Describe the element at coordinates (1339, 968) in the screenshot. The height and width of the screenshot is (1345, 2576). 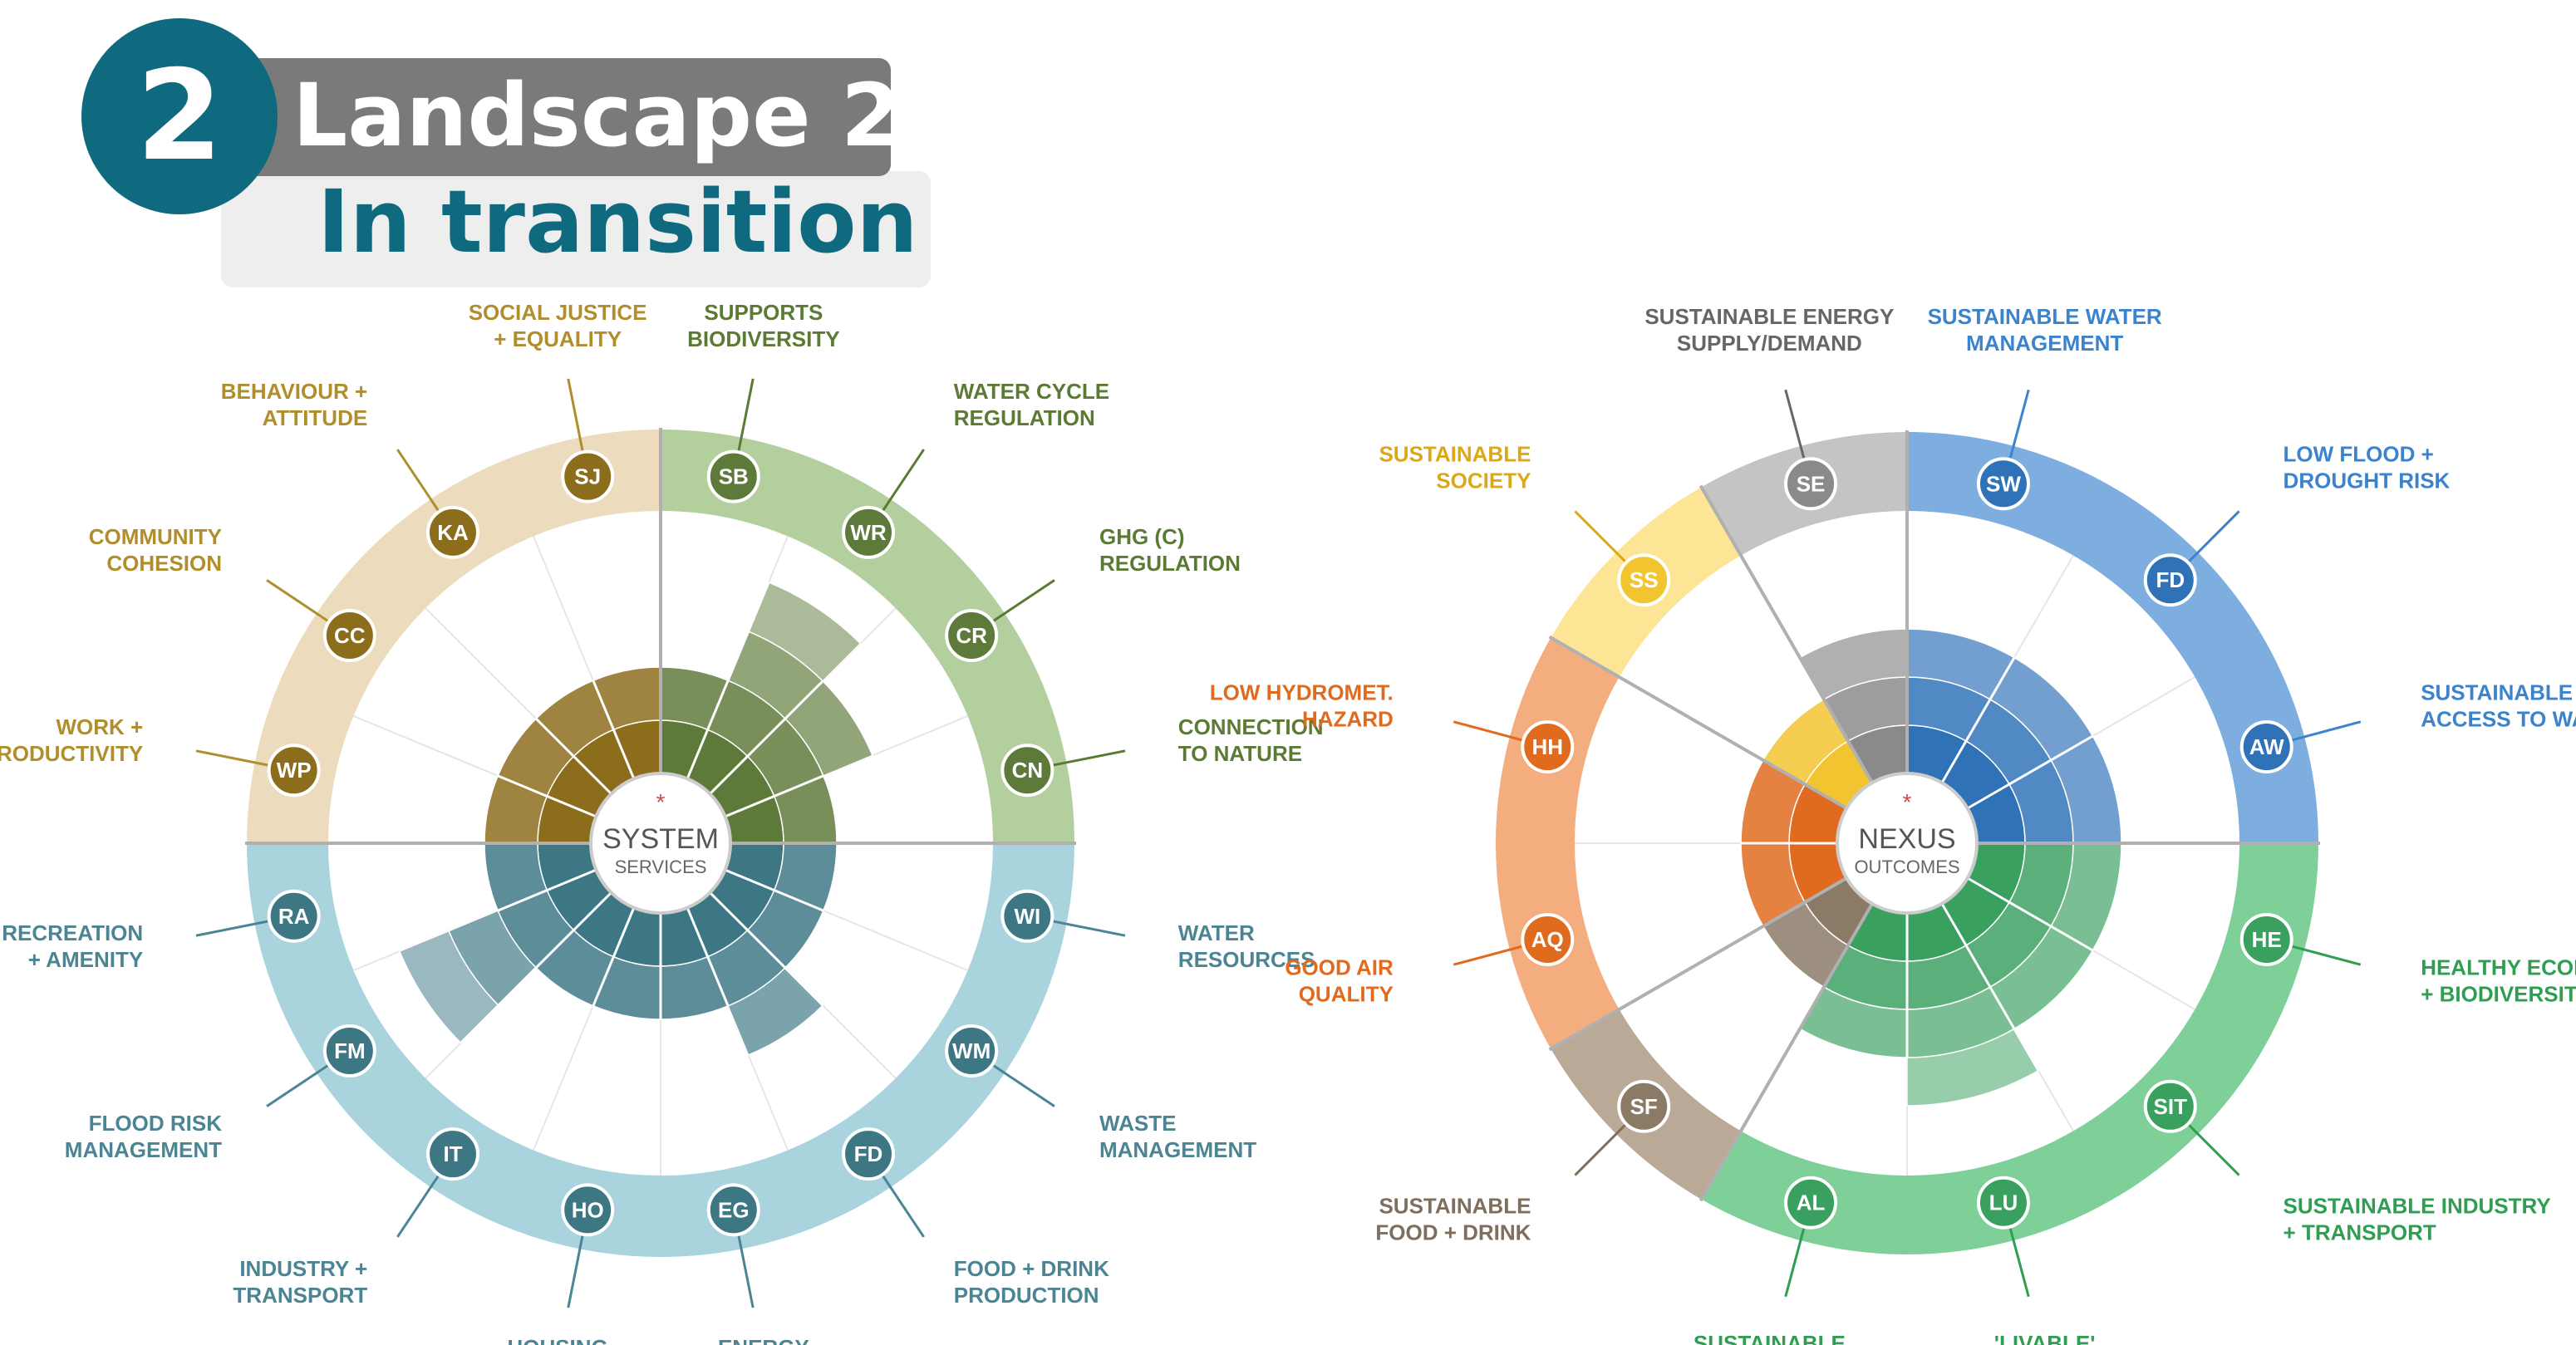
I see `node-label: GOOD AIR` at that location.